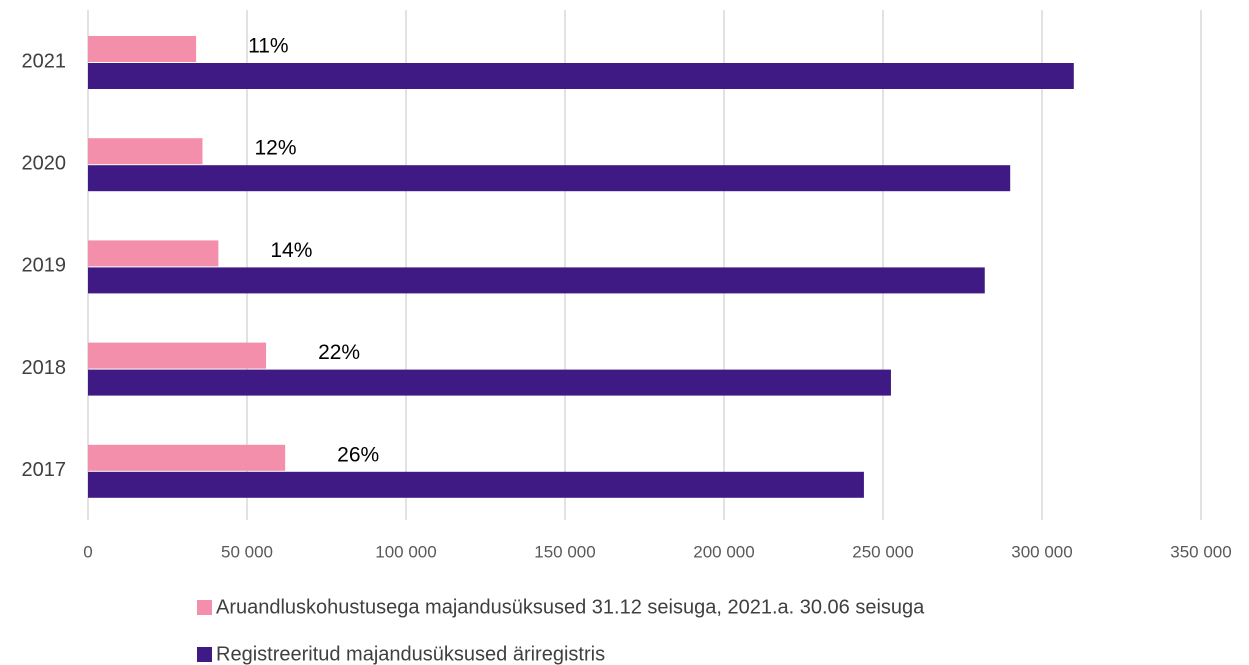 This screenshot has width=1249, height=665. Describe the element at coordinates (247, 551) in the screenshot. I see `x-tick-label: 50 000` at that location.